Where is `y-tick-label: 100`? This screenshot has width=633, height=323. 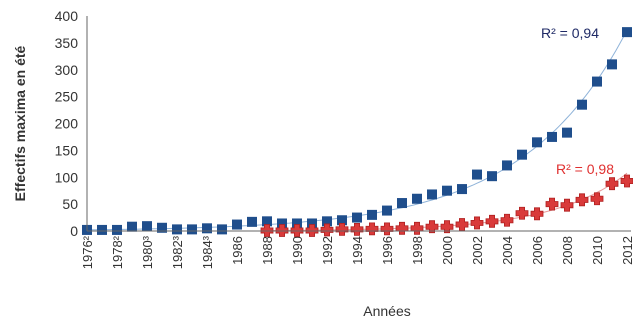 y-tick-label: 100 is located at coordinates (67, 177).